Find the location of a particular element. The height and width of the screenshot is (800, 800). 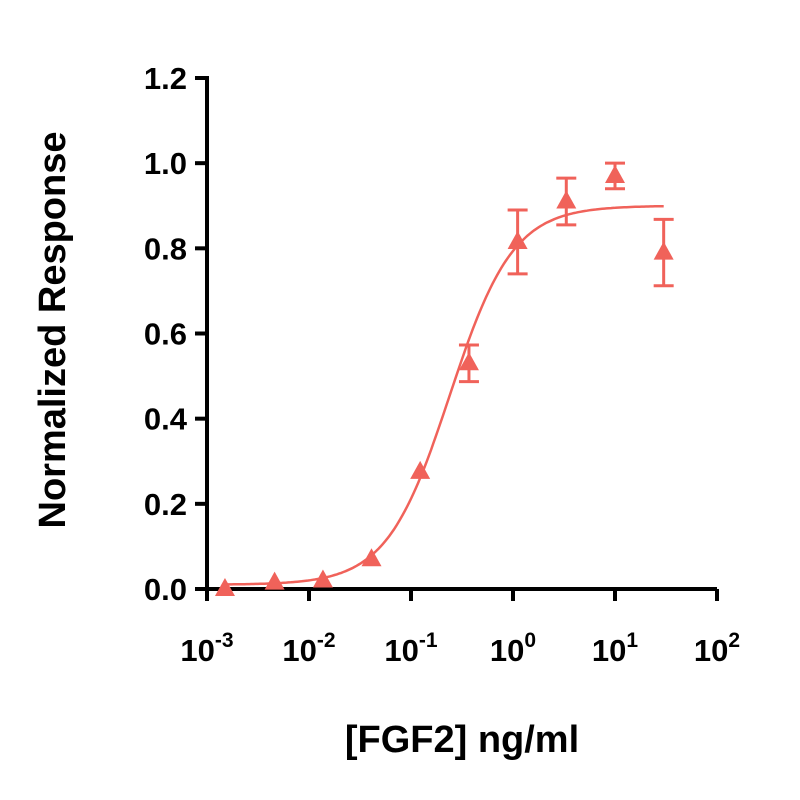

x-tick-label: 10⁻² is located at coordinates (308, 648).